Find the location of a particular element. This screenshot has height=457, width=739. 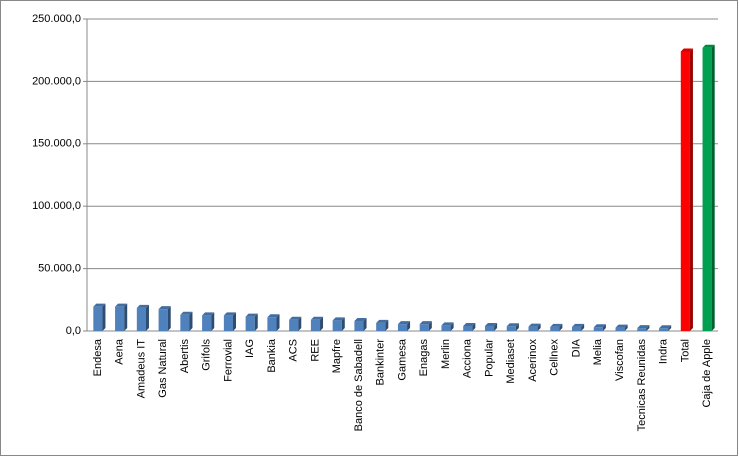

y-tick-label: 100.000,0 is located at coordinates (56, 206).